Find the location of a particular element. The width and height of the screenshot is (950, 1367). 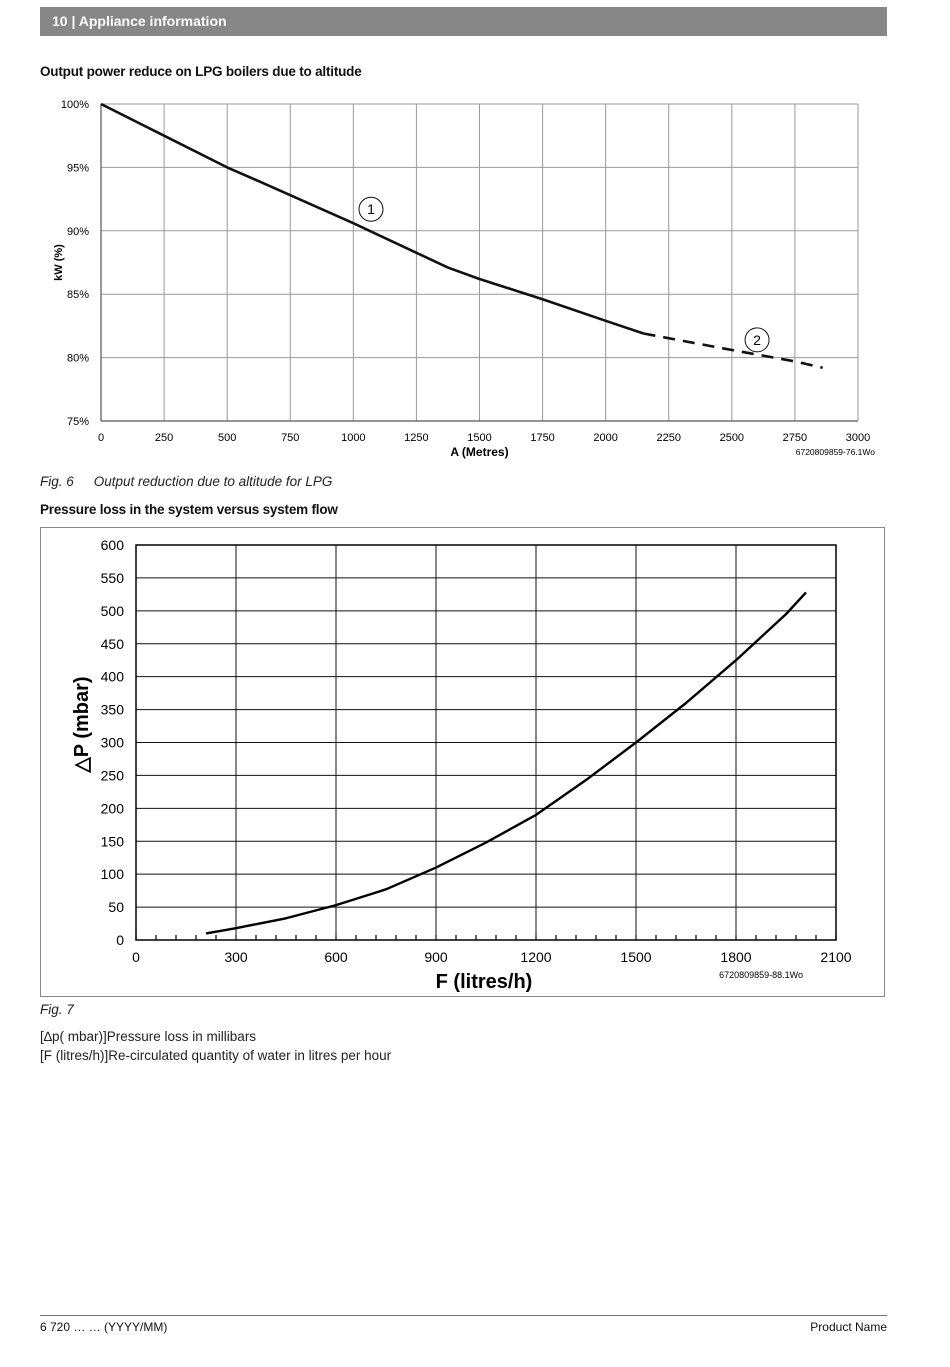

y-tick-label: 80% is located at coordinates (78, 359).